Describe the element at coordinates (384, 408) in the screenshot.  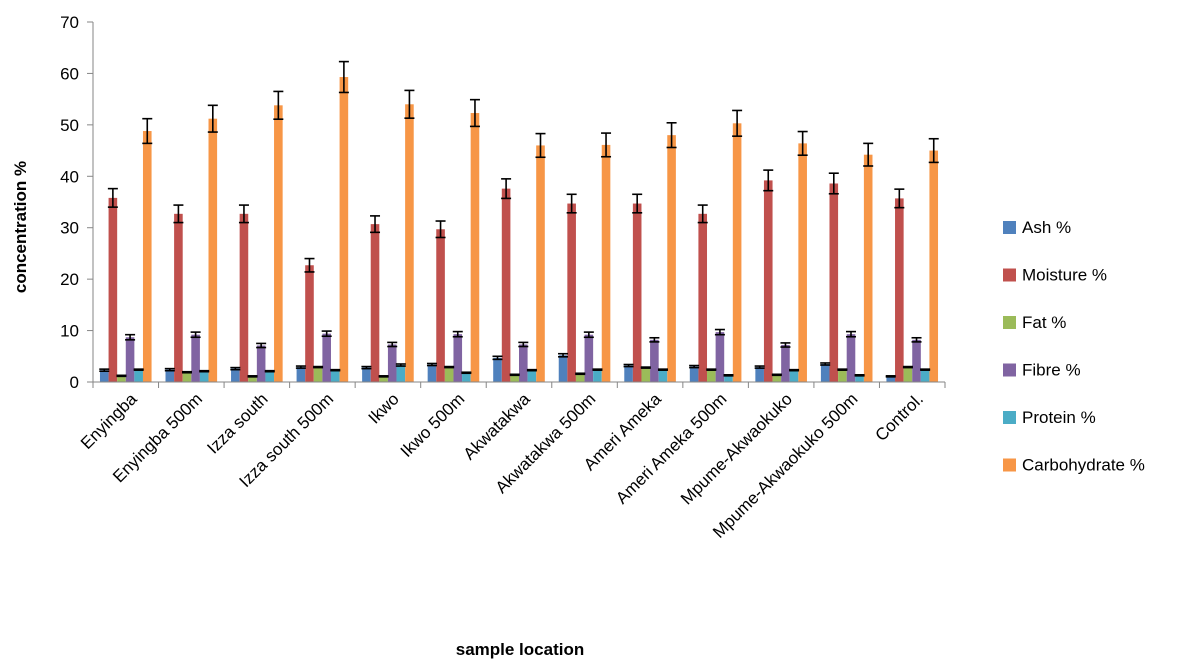
I see `x-tick-label: Ikwo` at that location.